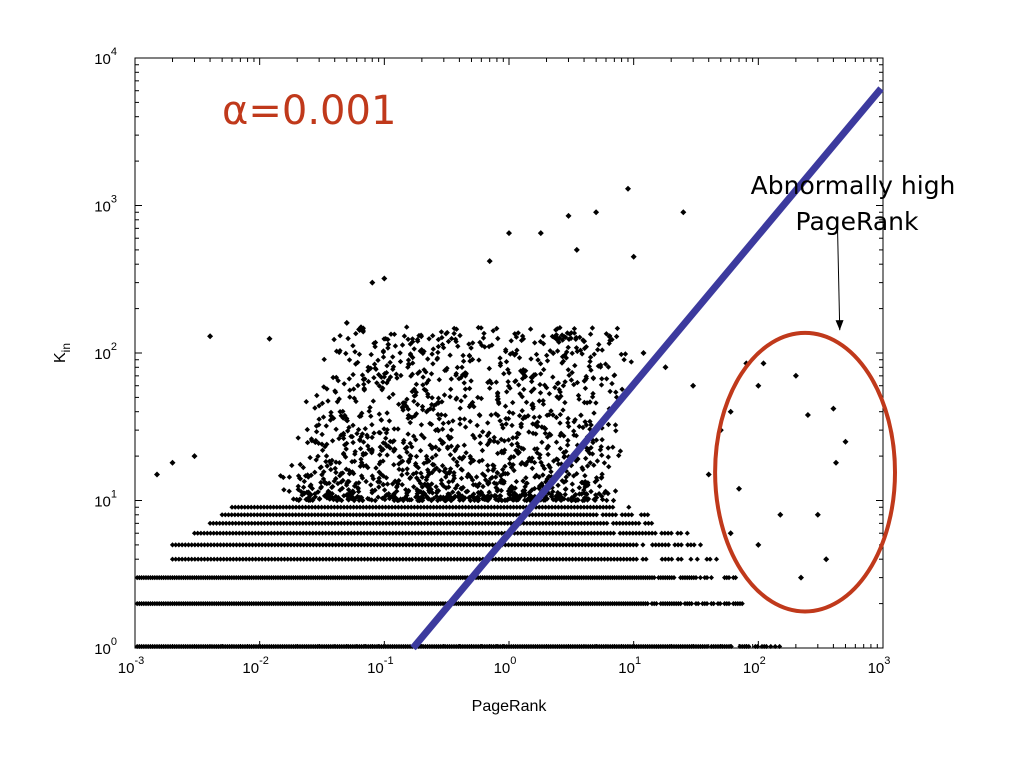 The image size is (1024, 768). Describe the element at coordinates (264, 661) in the screenshot. I see `x-tick-exponent: -2` at that location.